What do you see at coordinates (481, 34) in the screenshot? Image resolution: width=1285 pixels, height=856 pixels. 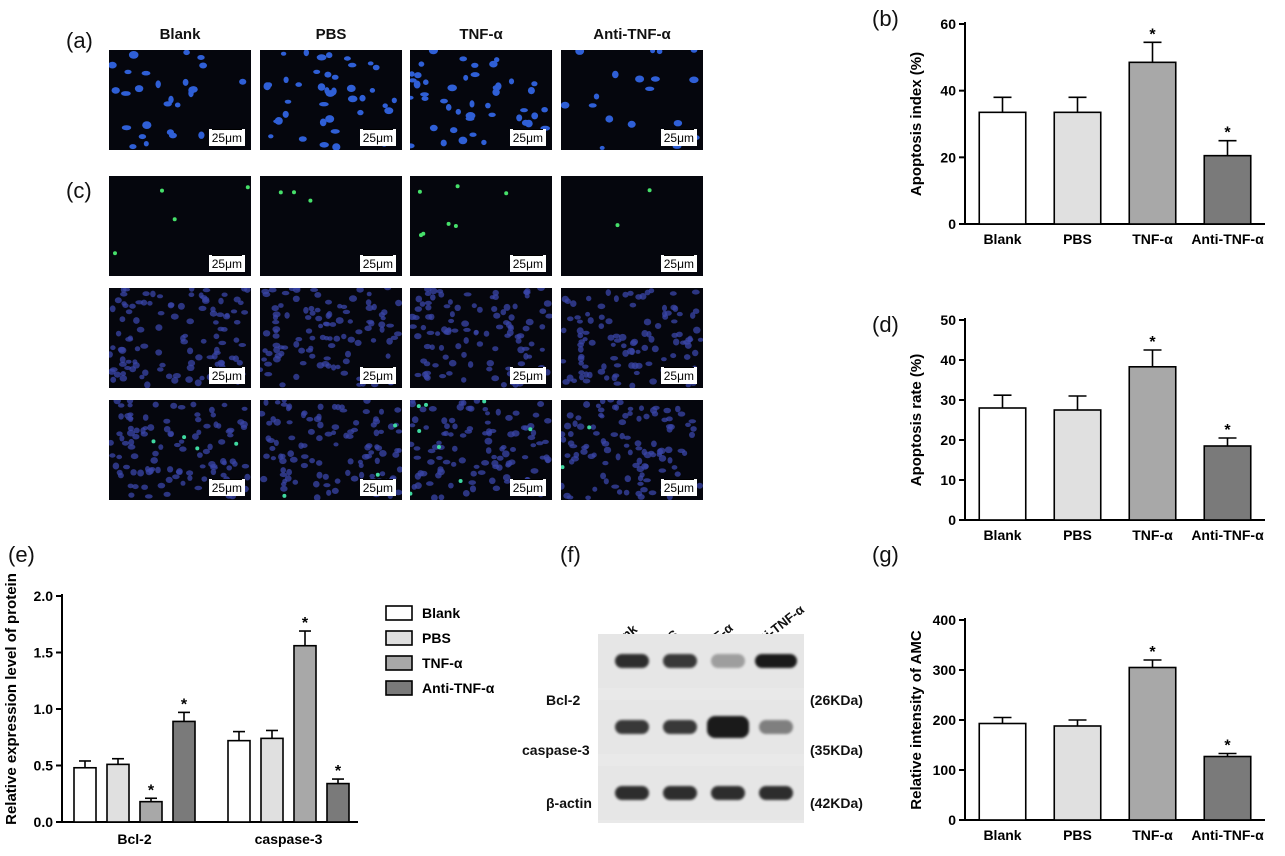 I see `column-header-tnf: TNF-α` at bounding box center [481, 34].